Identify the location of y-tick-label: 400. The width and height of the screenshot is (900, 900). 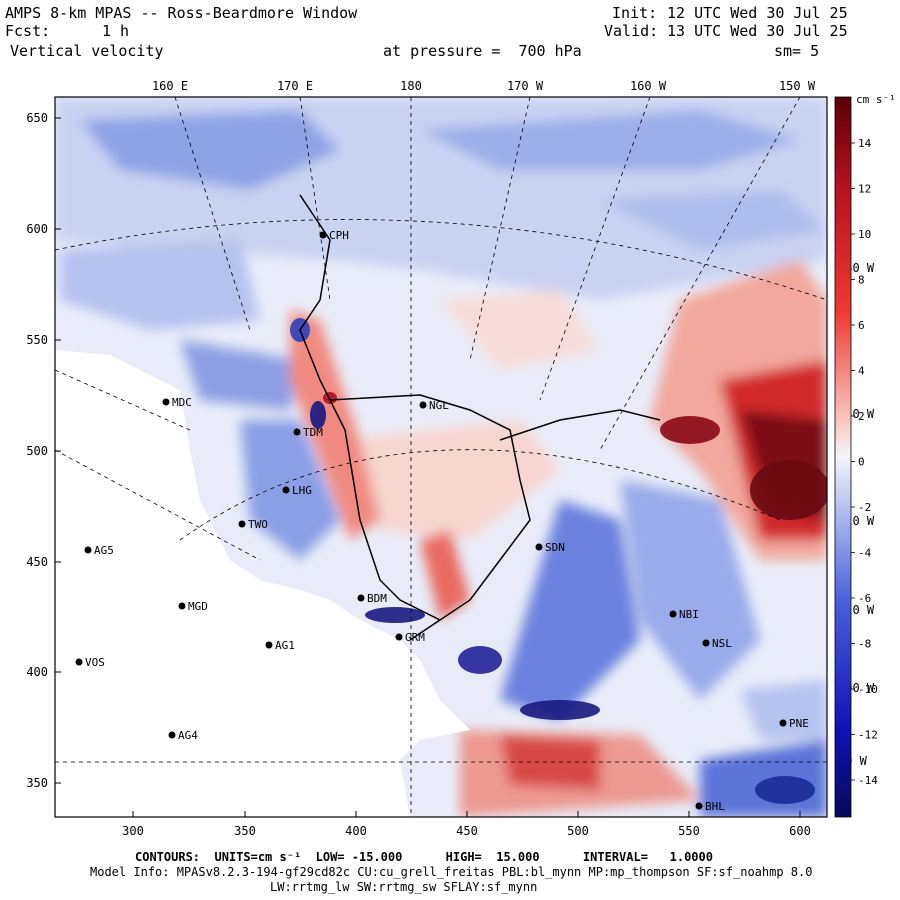
(37, 672).